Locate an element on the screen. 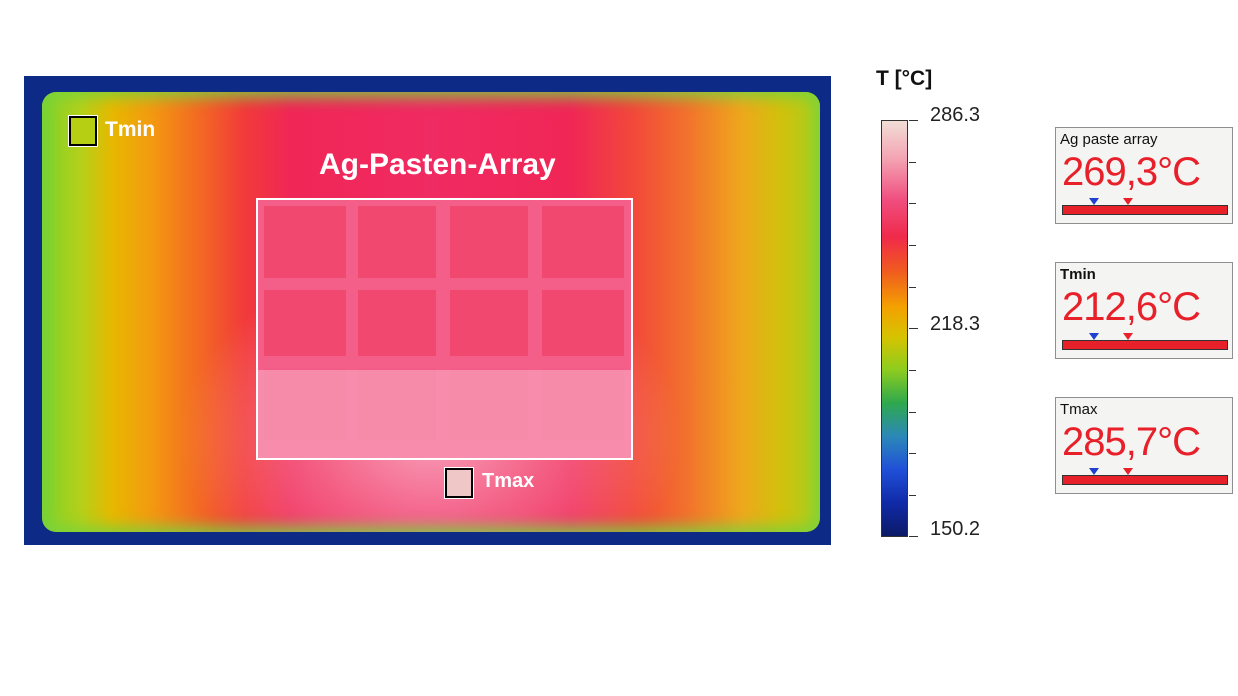 The height and width of the screenshot is (696, 1238). tmin-label: Tmin is located at coordinates (130, 129).